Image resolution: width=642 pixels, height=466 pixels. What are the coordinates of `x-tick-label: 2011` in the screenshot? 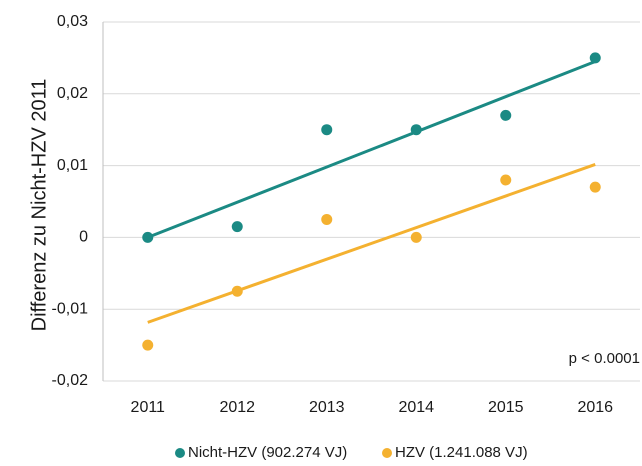 It's located at (148, 407).